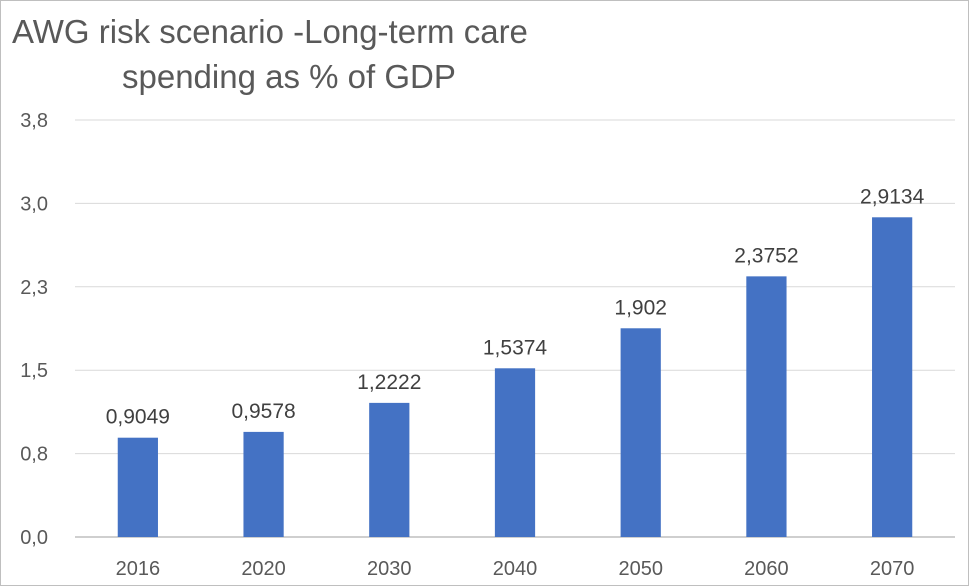  I want to click on bar-2040, so click(515, 452).